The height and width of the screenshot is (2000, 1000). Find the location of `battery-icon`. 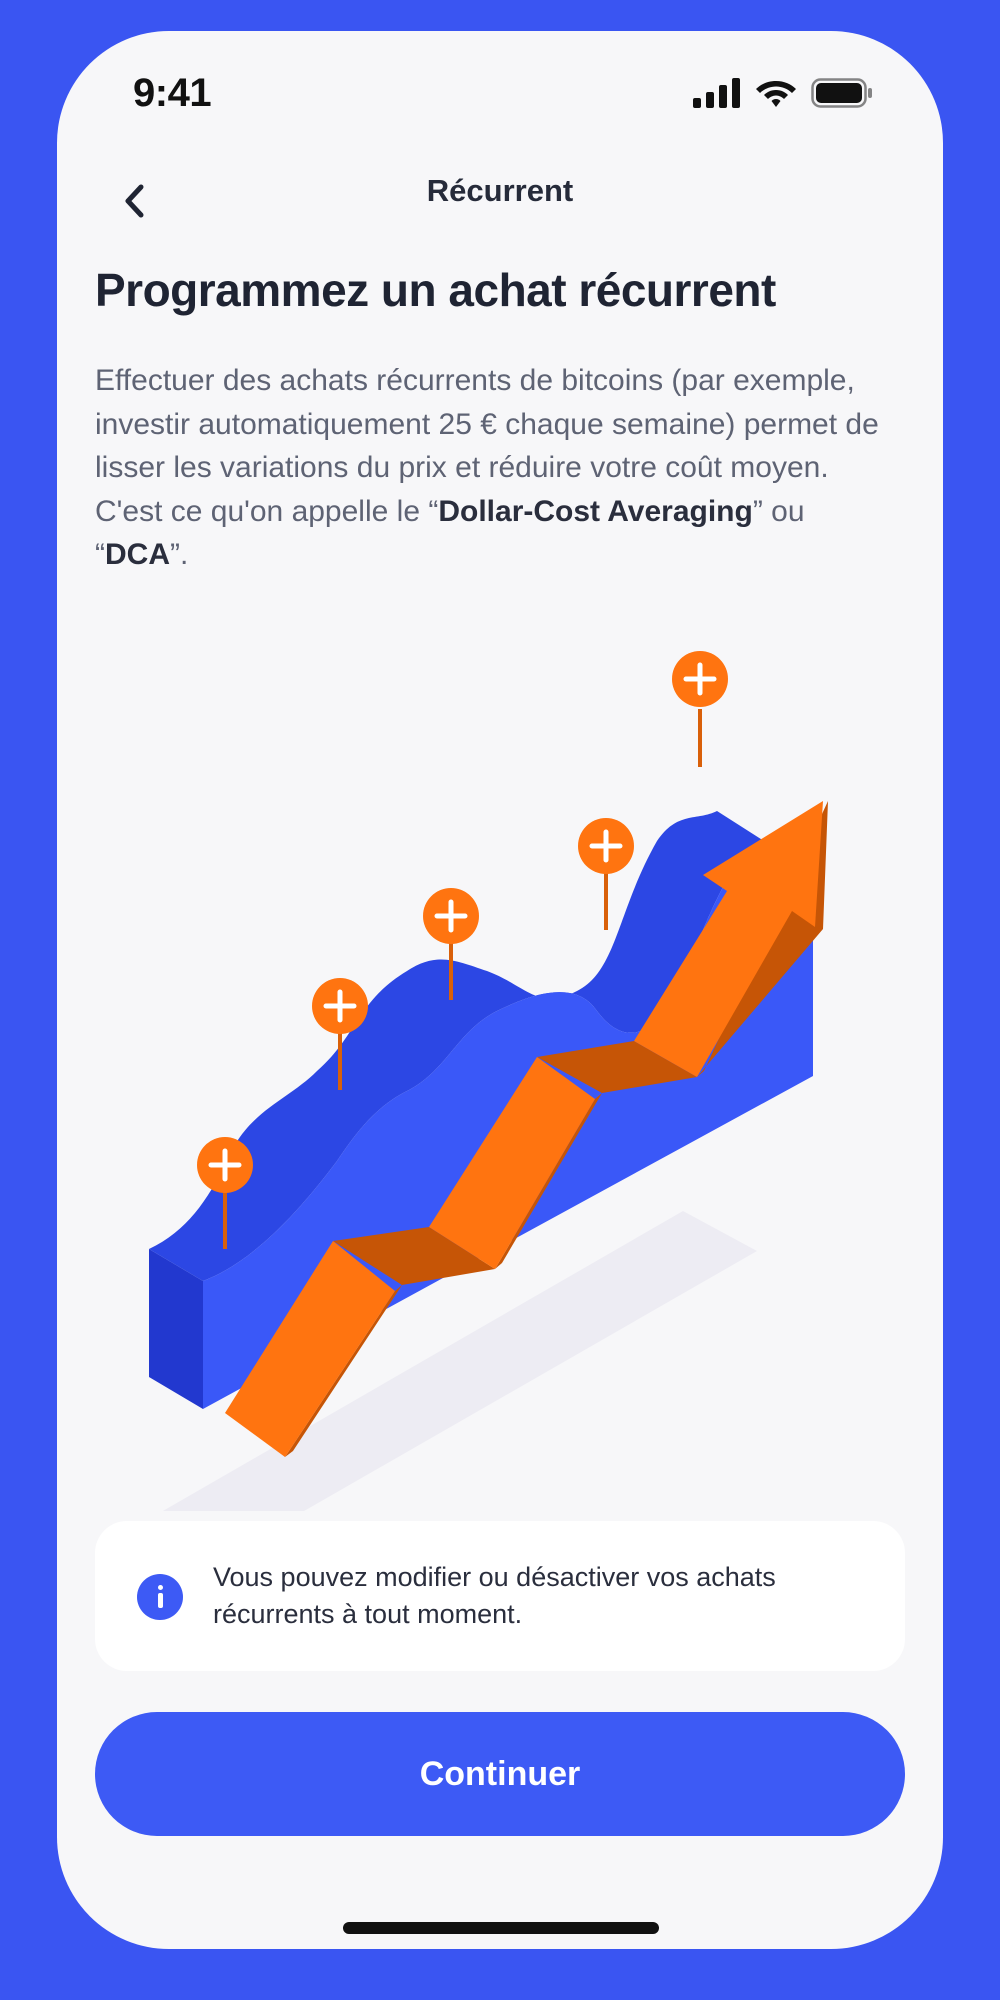

battery-icon is located at coordinates (841, 93).